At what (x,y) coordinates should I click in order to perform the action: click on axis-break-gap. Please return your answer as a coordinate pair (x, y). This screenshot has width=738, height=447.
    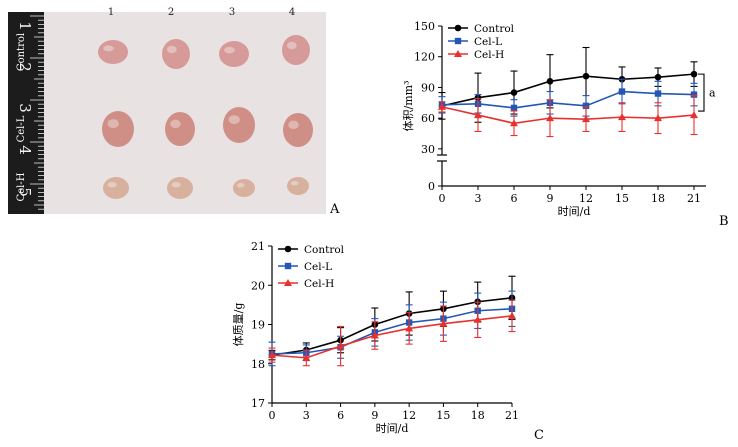
    Looking at the image, I should click on (442, 158).